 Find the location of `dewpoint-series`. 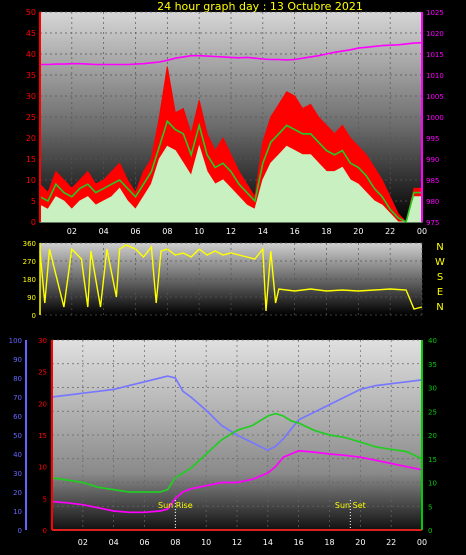

dewpoint-series is located at coordinates (237, 481).